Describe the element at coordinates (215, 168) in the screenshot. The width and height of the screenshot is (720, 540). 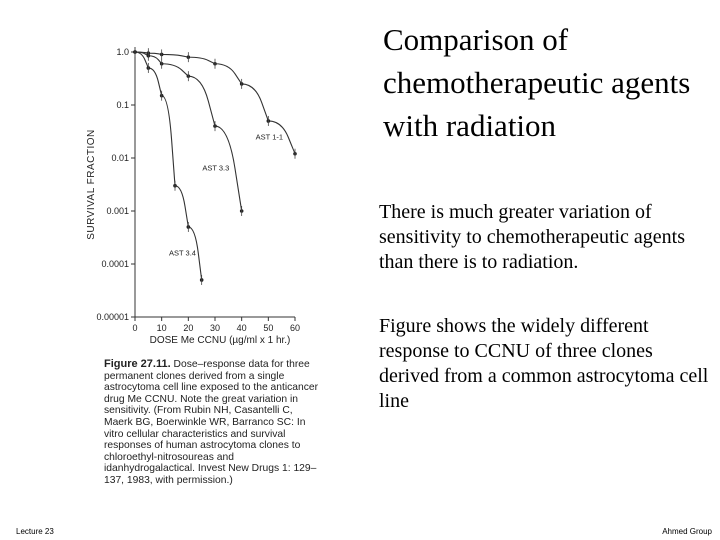
I see `series-label: AST 3.3` at that location.